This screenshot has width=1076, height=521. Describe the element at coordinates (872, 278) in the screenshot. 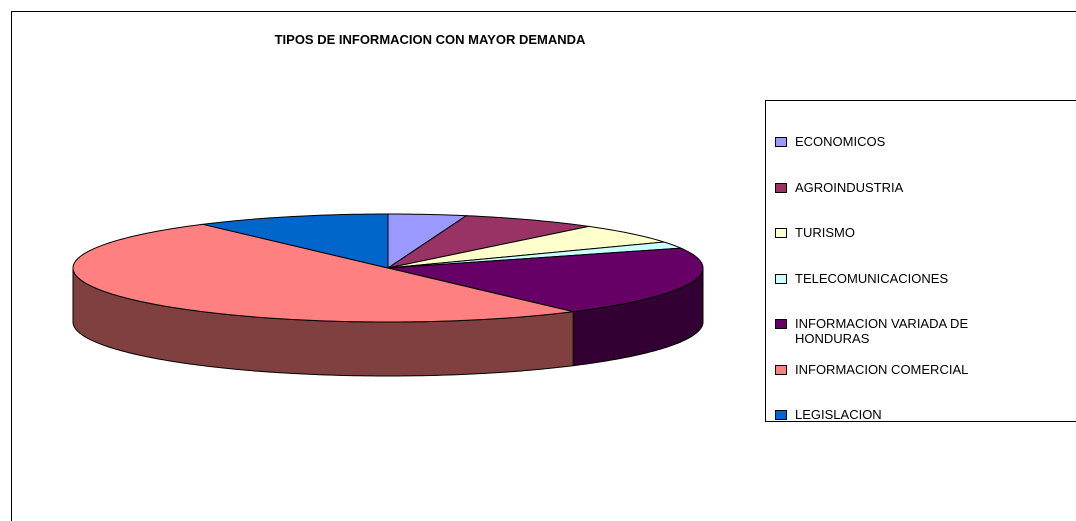

I see `legend-label: TELECOMUNICACIONES` at that location.